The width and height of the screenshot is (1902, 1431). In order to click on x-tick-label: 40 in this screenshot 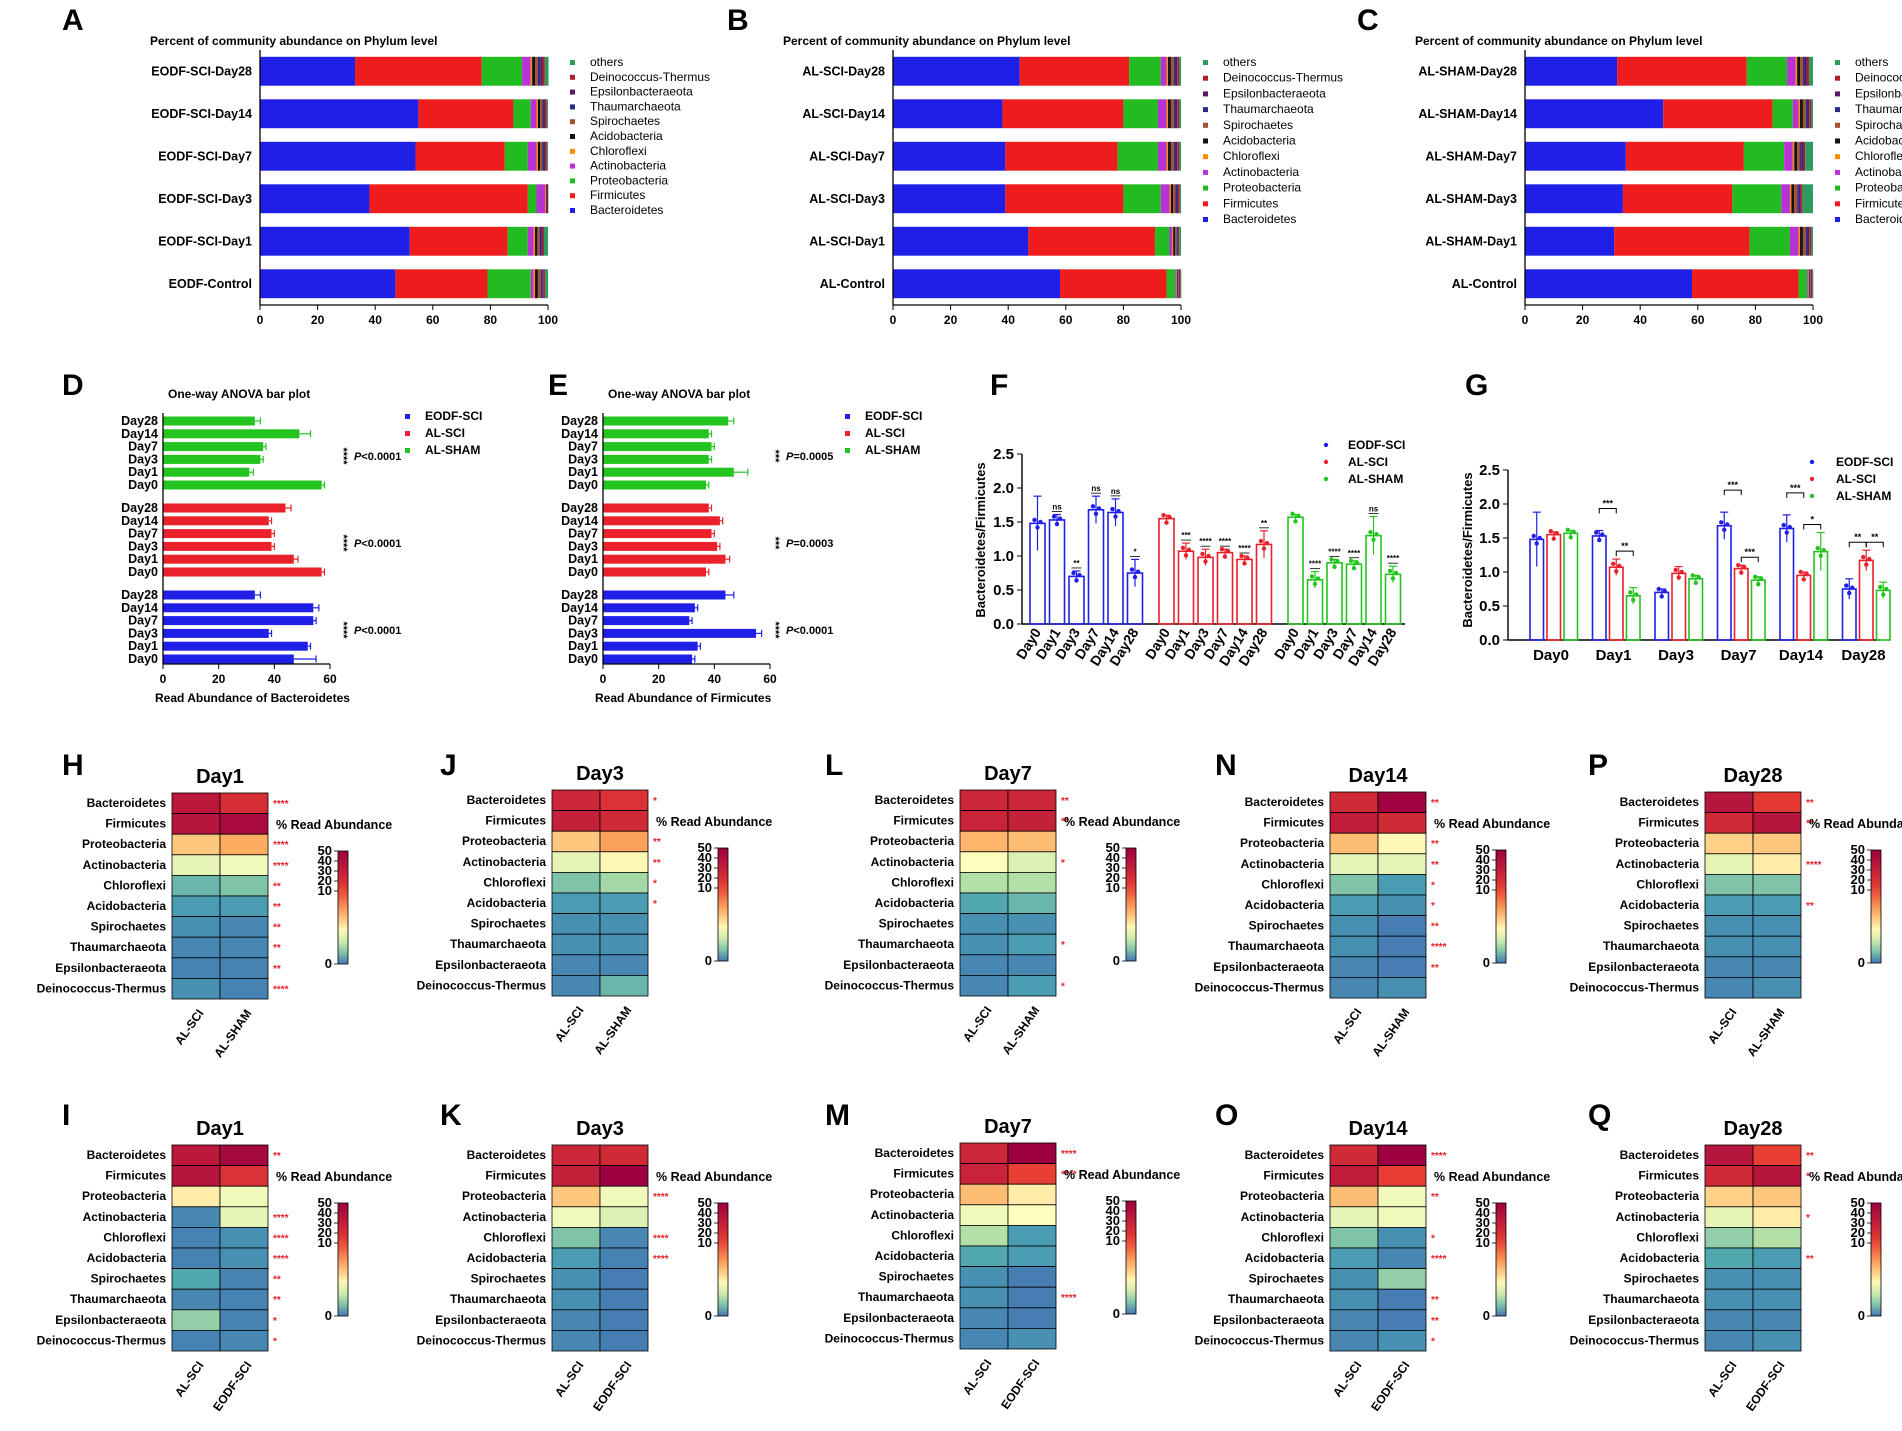, I will do `click(1009, 320)`.